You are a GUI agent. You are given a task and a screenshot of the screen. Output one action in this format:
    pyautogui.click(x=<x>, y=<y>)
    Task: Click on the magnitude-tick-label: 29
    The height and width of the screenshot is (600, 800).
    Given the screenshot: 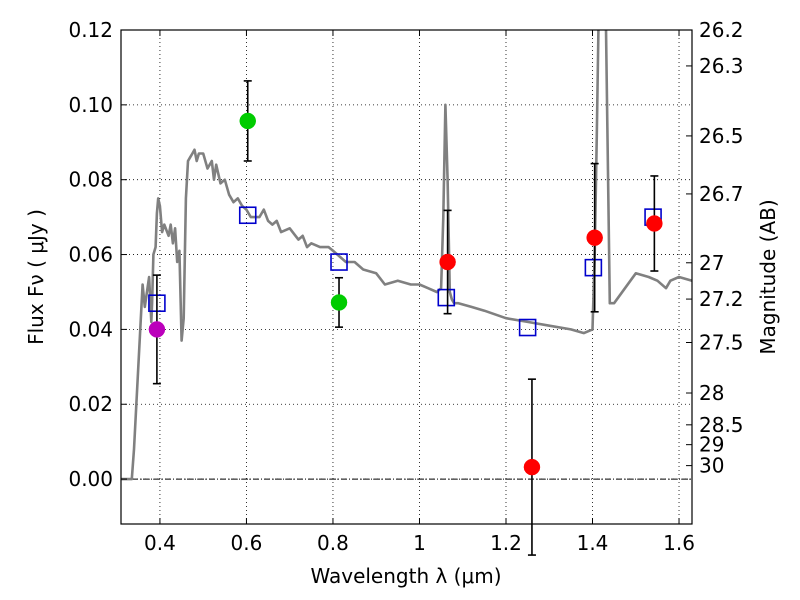 What is the action you would take?
    pyautogui.click(x=711, y=445)
    